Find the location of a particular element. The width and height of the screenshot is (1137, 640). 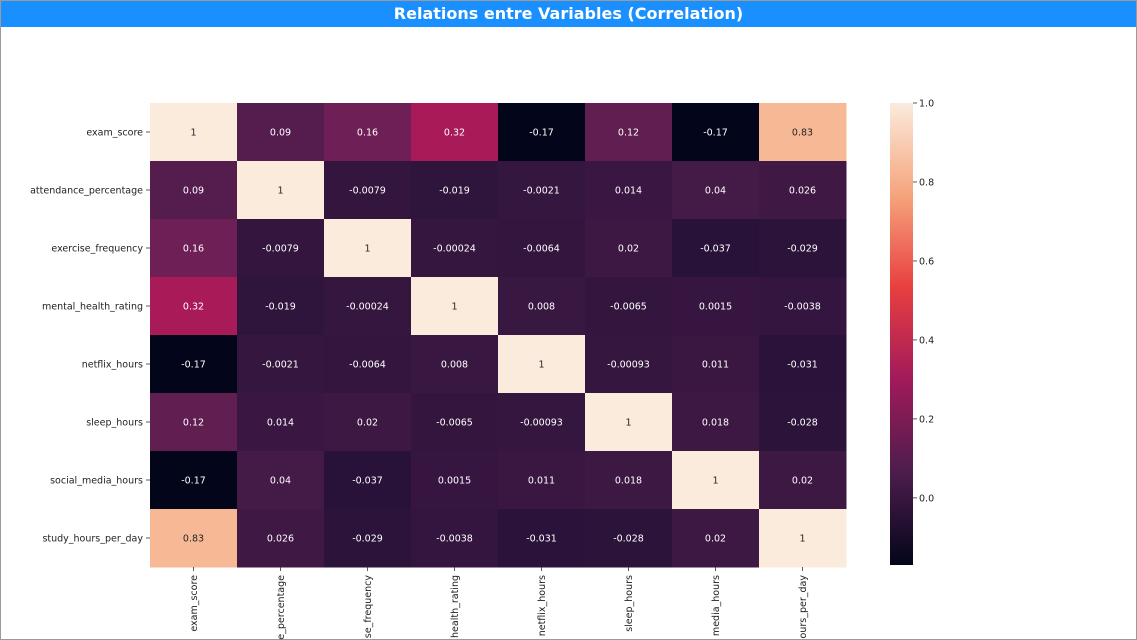

heatmap-cell-label: 0.0015 is located at coordinates (454, 481).